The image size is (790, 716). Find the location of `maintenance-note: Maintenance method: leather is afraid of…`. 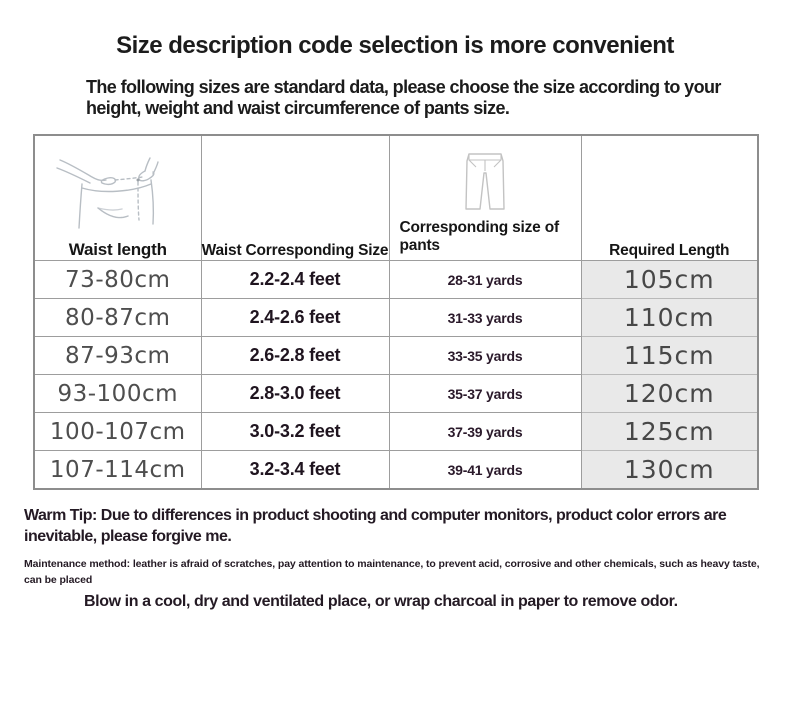

maintenance-note: Maintenance method: leather is afraid of… is located at coordinates (392, 572).